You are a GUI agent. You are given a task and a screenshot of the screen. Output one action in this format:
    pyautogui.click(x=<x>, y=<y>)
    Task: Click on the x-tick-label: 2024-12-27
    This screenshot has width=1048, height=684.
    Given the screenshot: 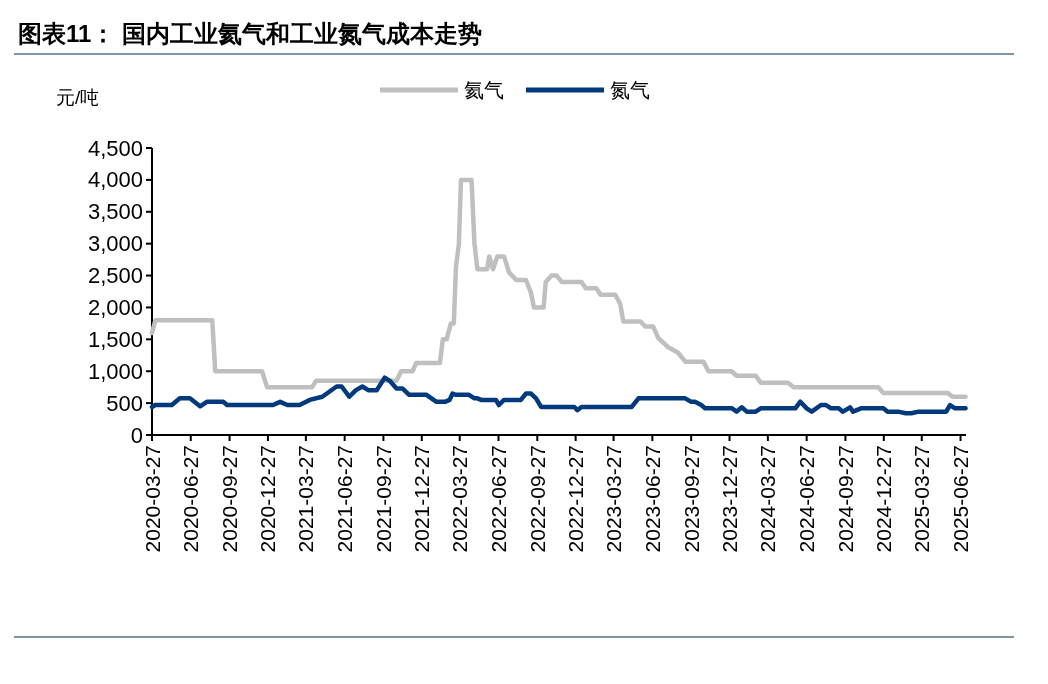 What is the action you would take?
    pyautogui.click(x=884, y=499)
    